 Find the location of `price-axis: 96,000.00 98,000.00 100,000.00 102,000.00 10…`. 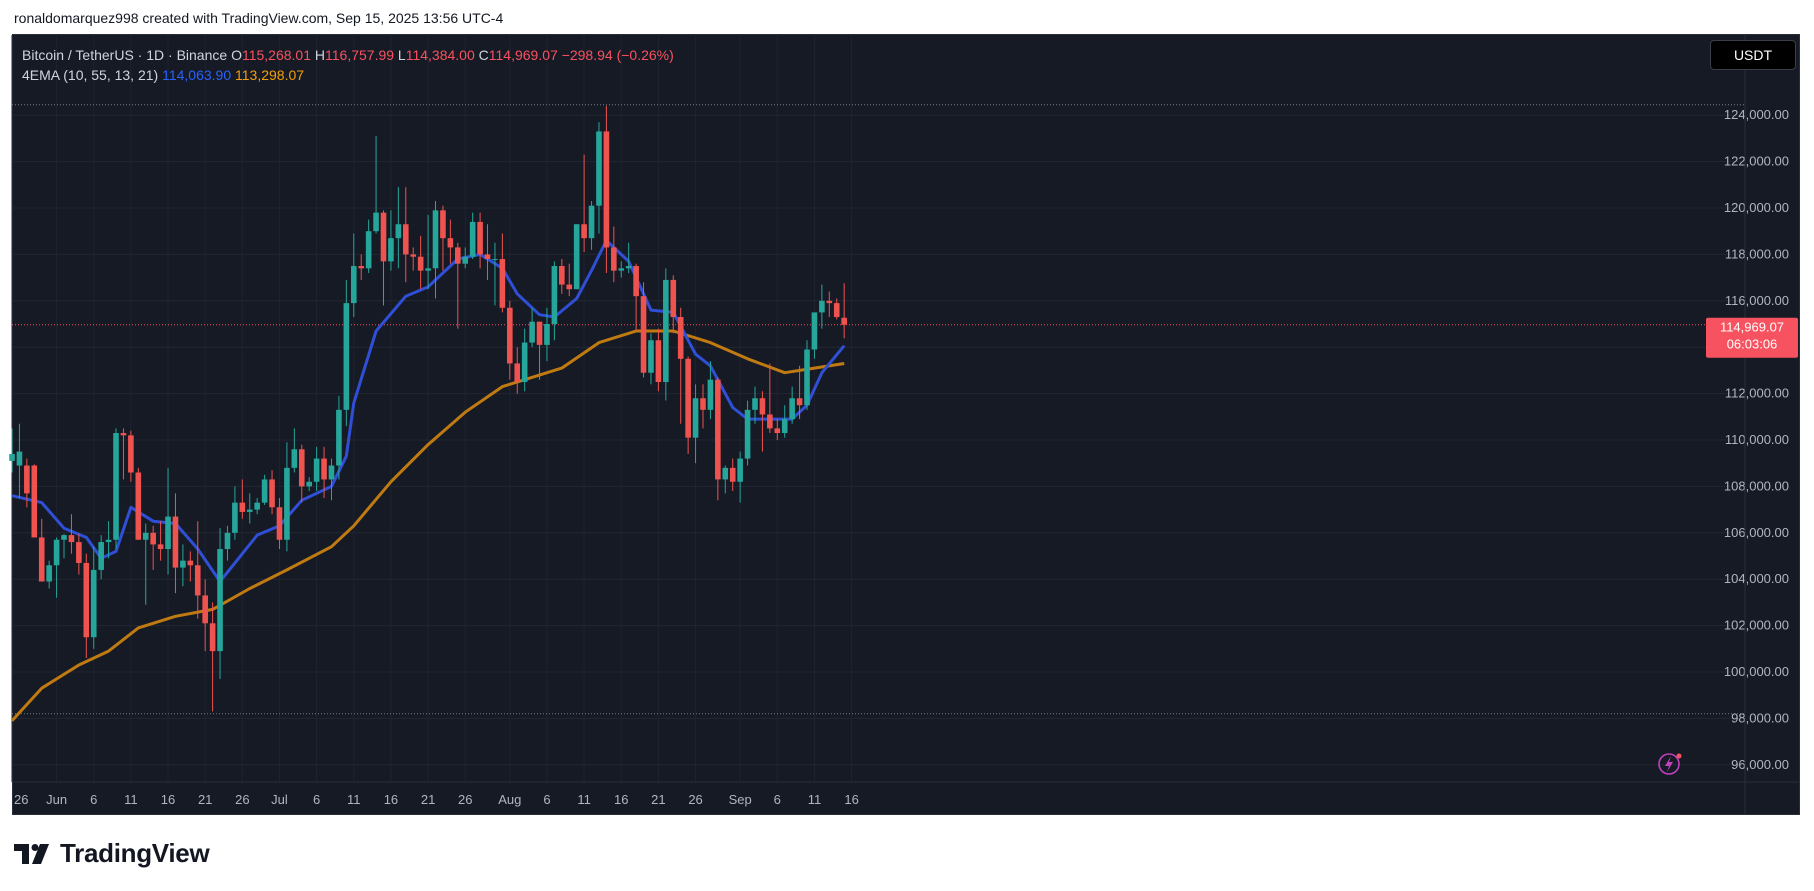

price-axis: 96,000.00 98,000.00 100,000.00 102,000.00 10… is located at coordinates (1756, 424).